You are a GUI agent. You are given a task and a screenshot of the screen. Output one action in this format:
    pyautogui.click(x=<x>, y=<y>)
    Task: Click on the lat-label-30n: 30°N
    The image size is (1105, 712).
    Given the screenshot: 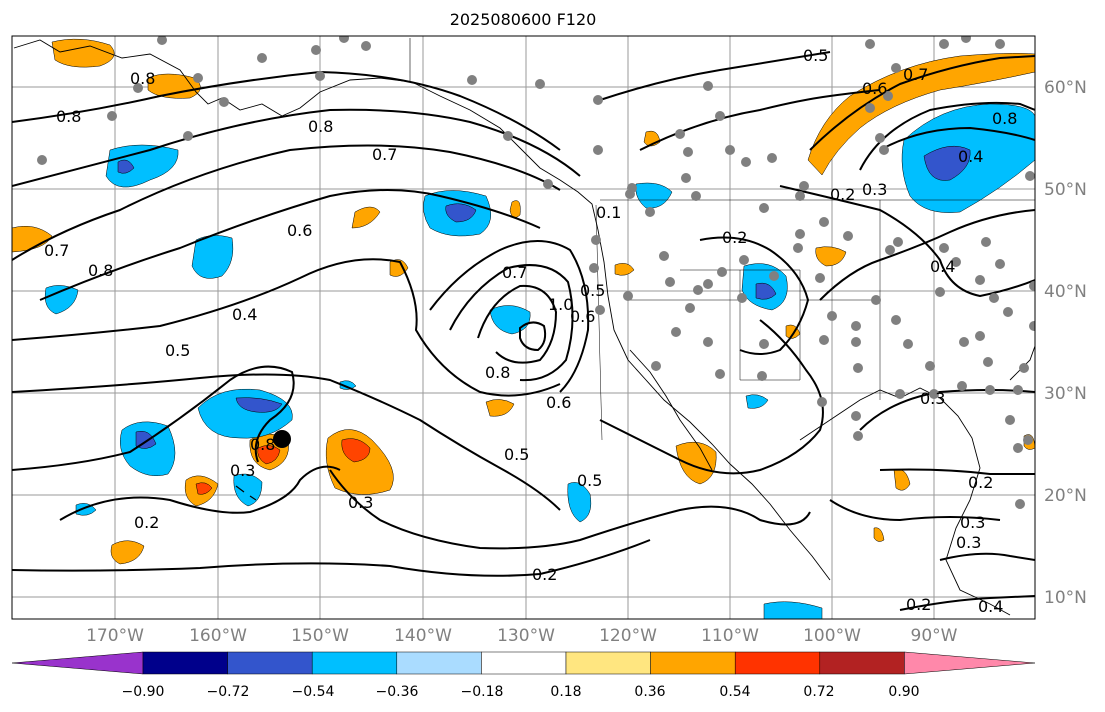 What is the action you would take?
    pyautogui.click(x=1065, y=394)
    